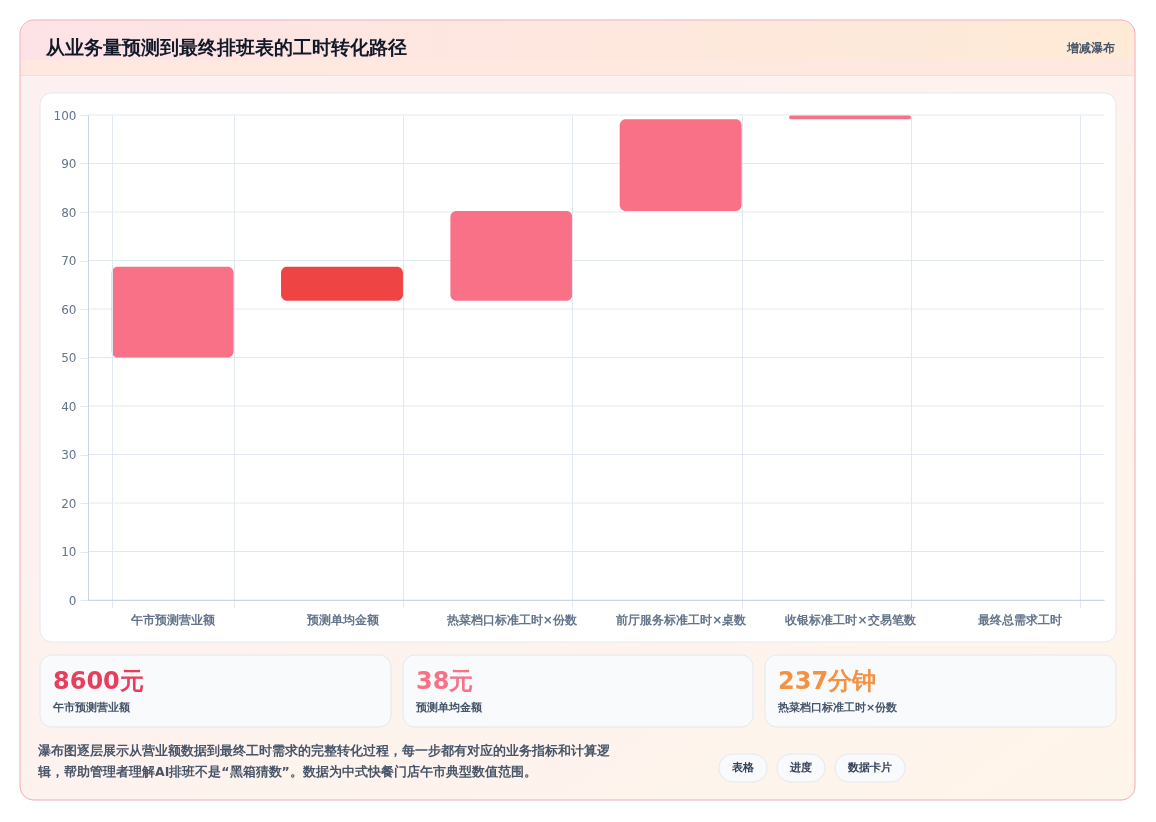 This screenshot has height=822, width=1156. What do you see at coordinates (449, 707) in the screenshot?
I see `text: 预测单均金额` at bounding box center [449, 707].